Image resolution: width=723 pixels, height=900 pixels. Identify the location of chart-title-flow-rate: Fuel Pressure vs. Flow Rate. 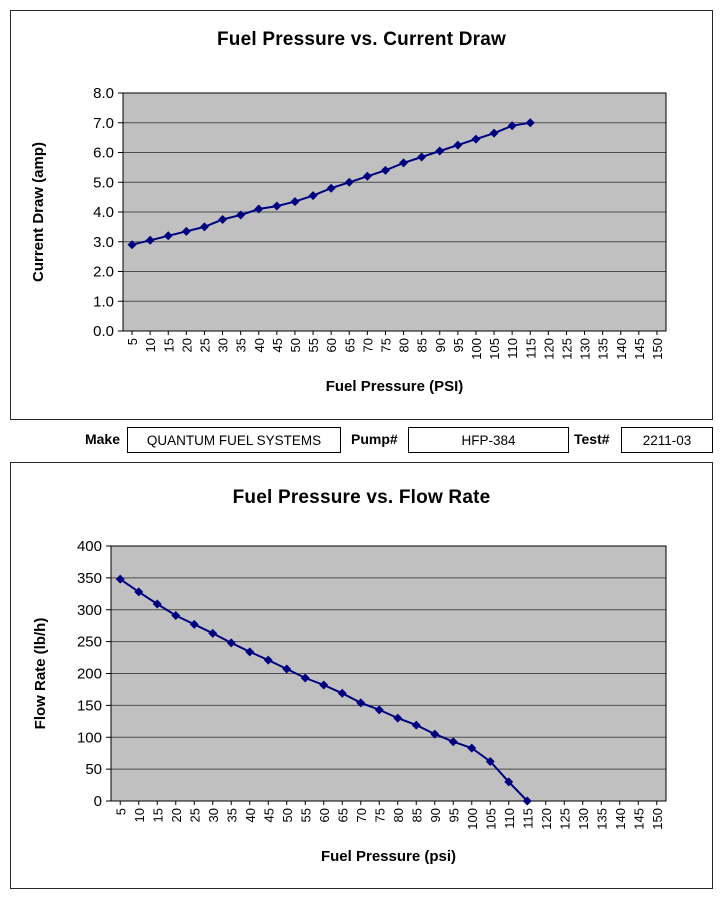
(361, 497).